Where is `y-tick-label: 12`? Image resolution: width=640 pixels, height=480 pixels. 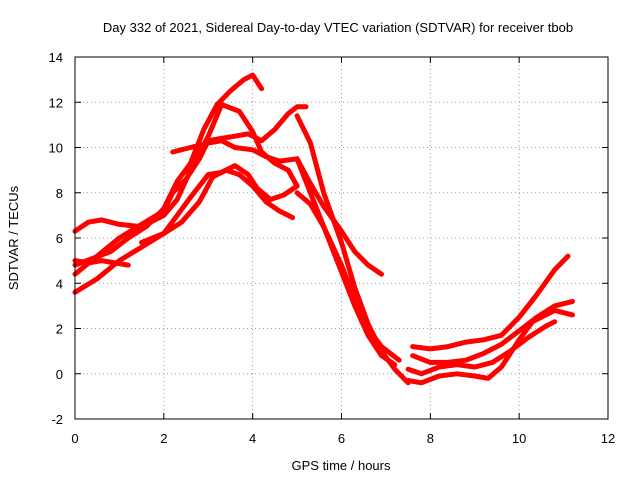 y-tick-label: 12 is located at coordinates (56, 102).